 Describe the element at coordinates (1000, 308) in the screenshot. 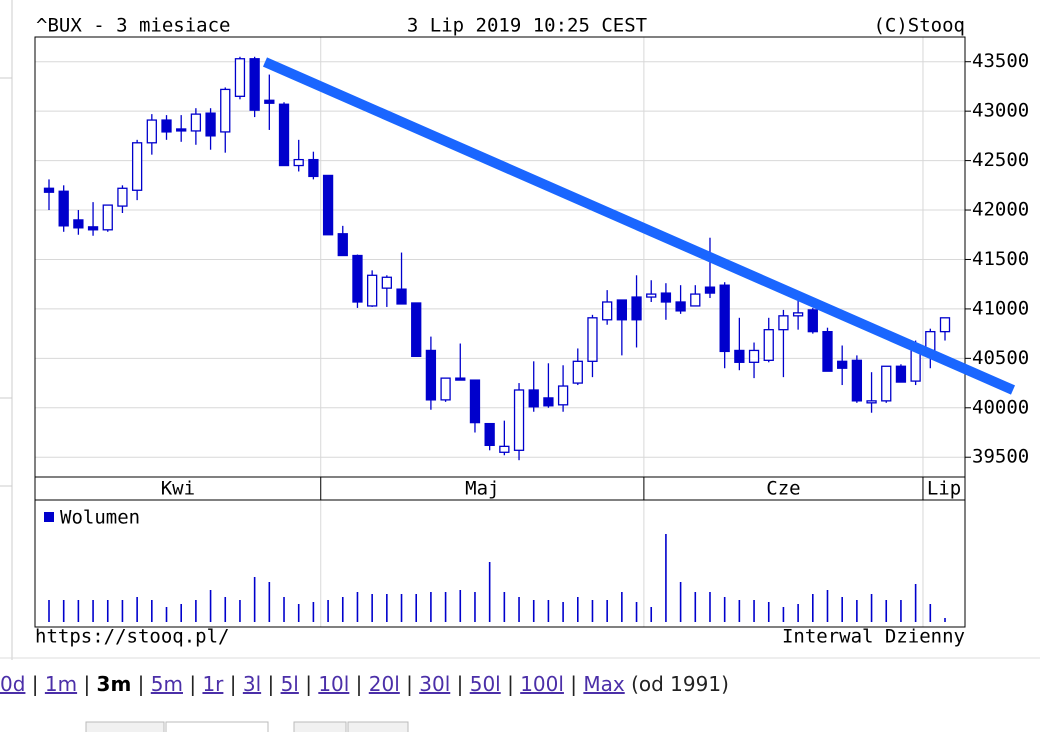

I see `y-tick-label: 41000` at that location.